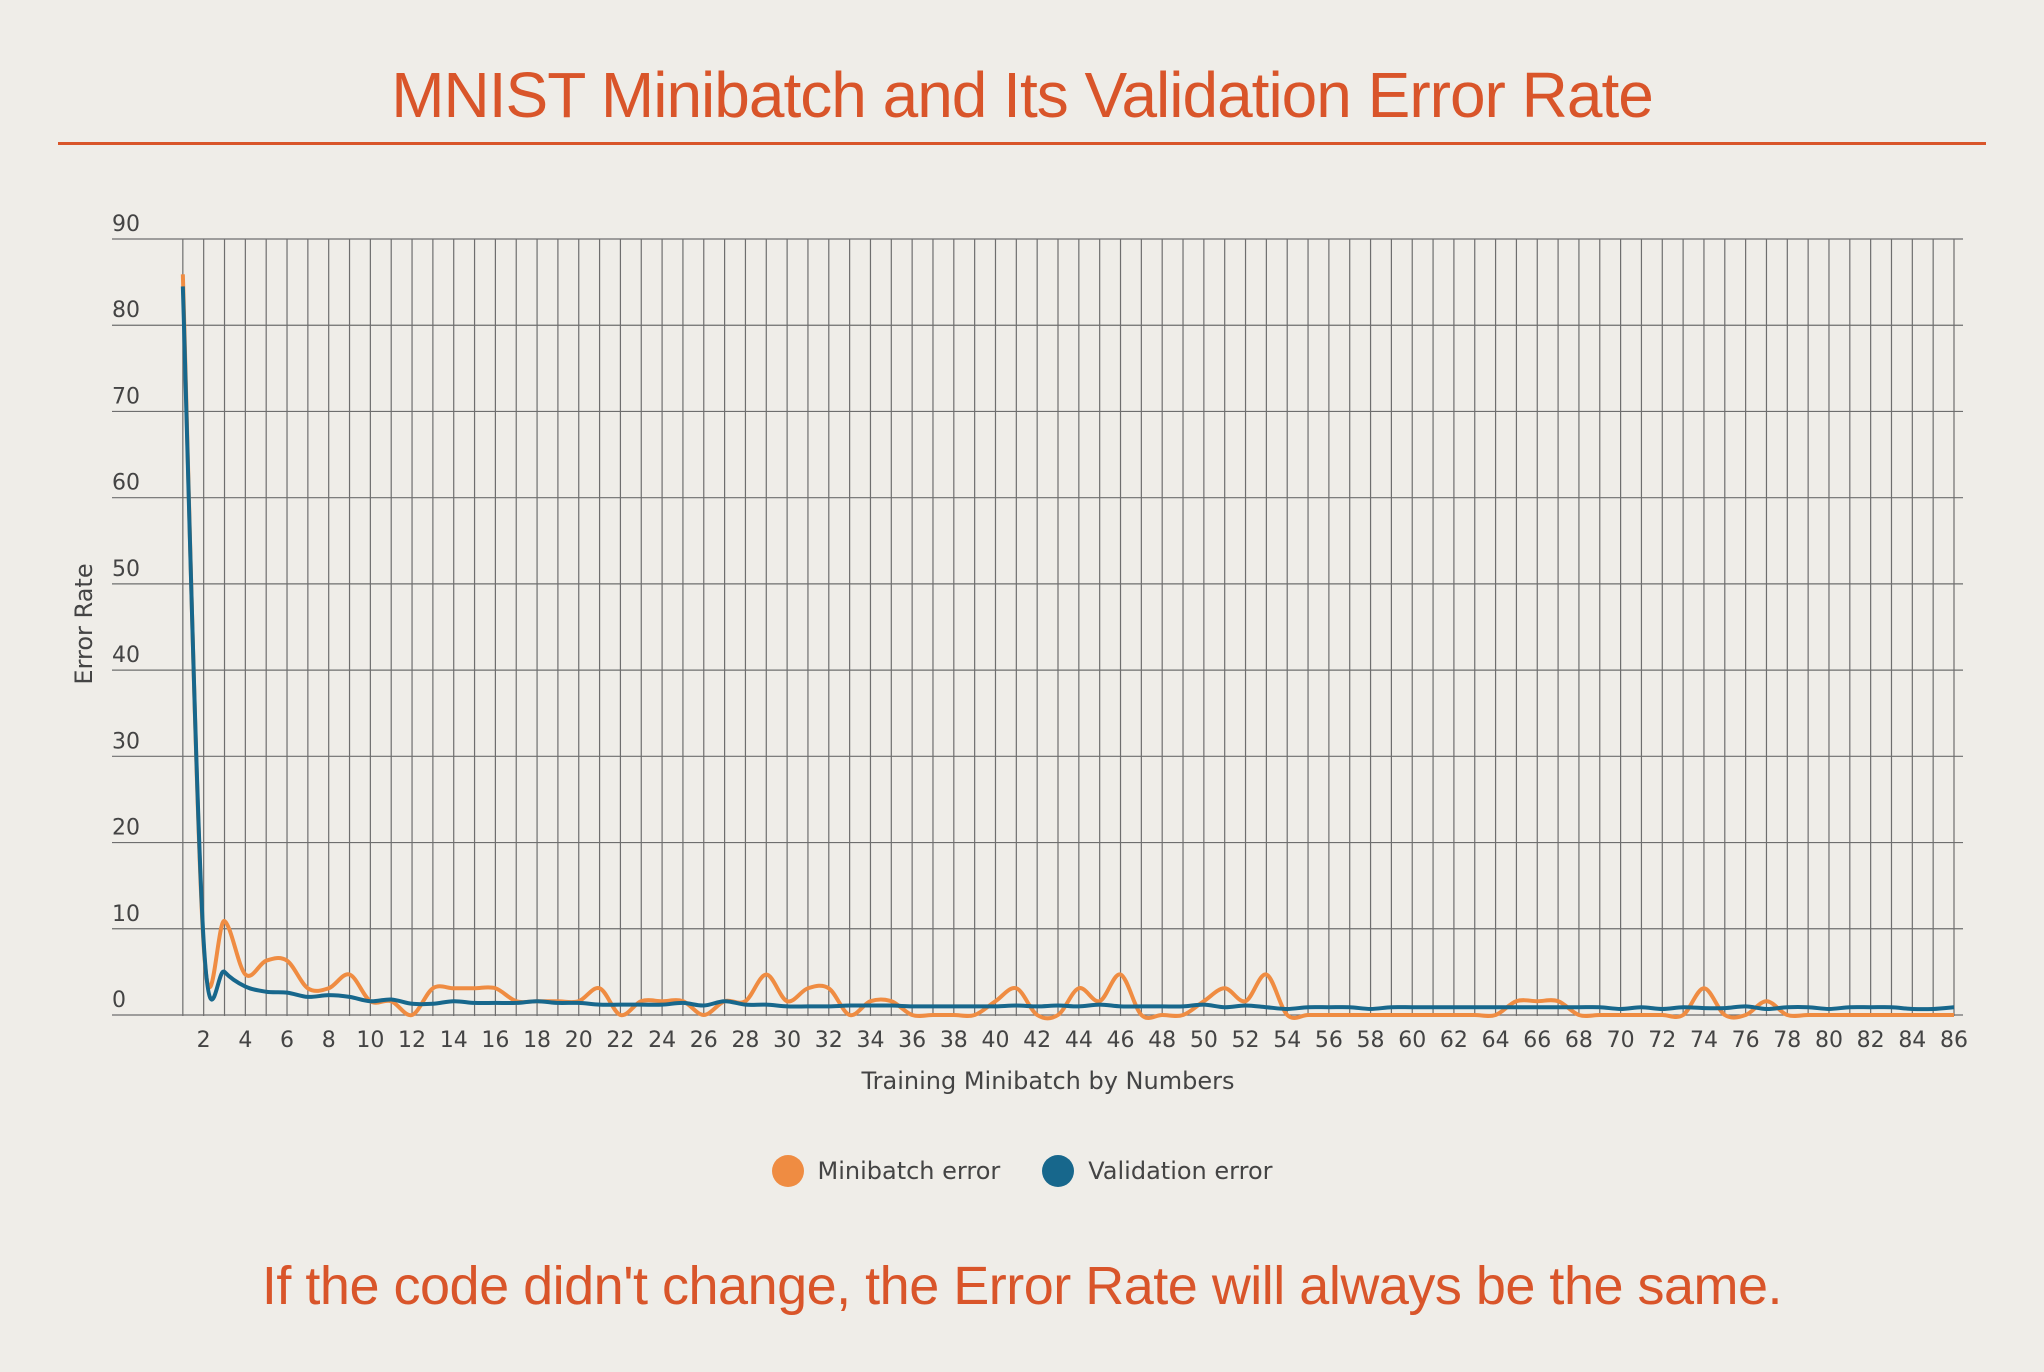  Describe the element at coordinates (126, 396) in the screenshot. I see `y-tick-label-70: 70` at that location.